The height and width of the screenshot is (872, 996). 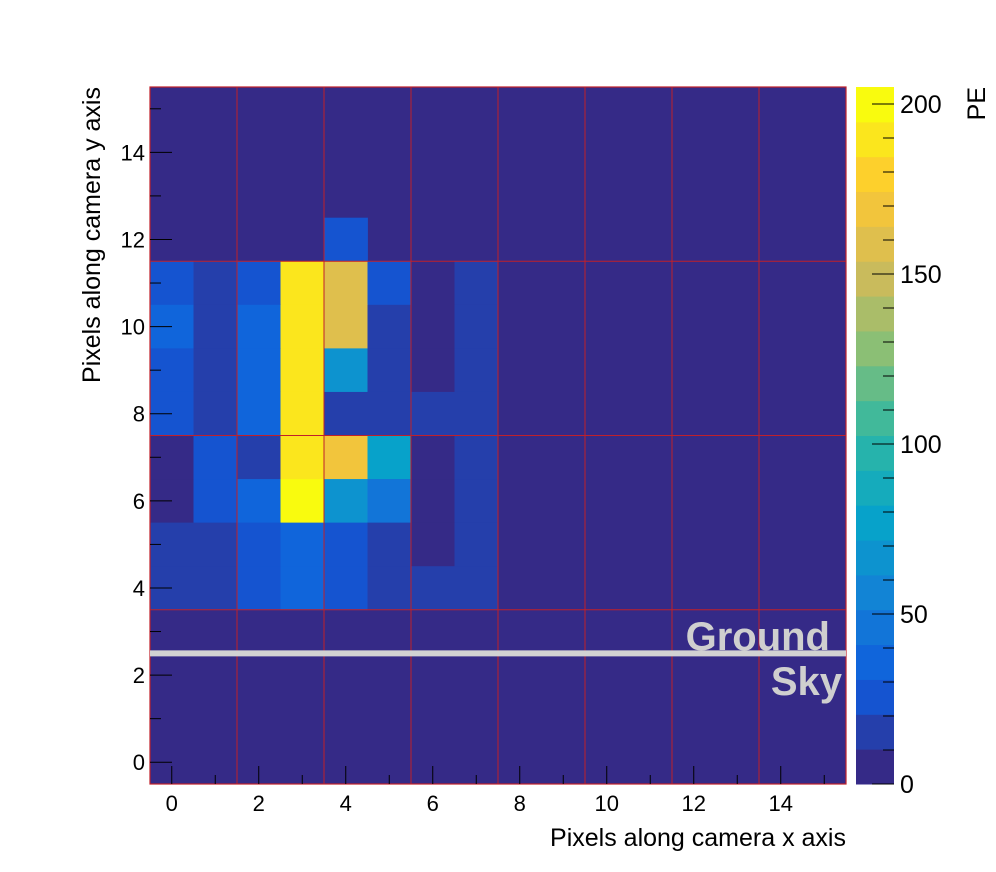 I want to click on y-tick-label: 8, so click(x=139, y=414).